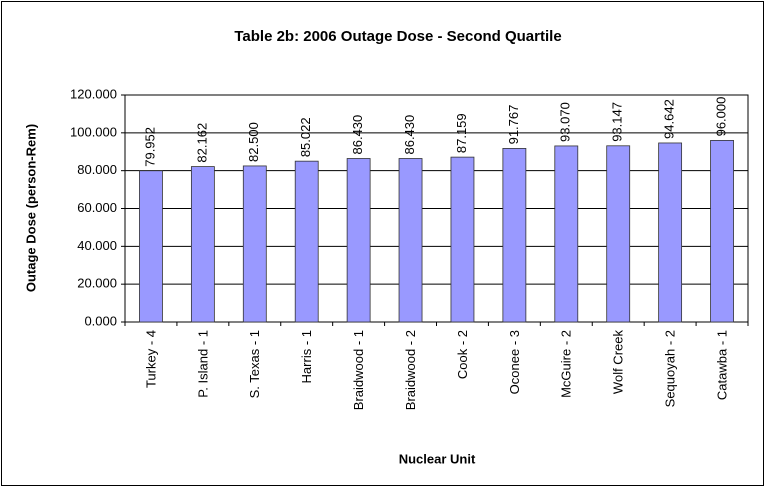  Describe the element at coordinates (306, 356) in the screenshot. I see `x-tick-label: Harris - 1` at that location.